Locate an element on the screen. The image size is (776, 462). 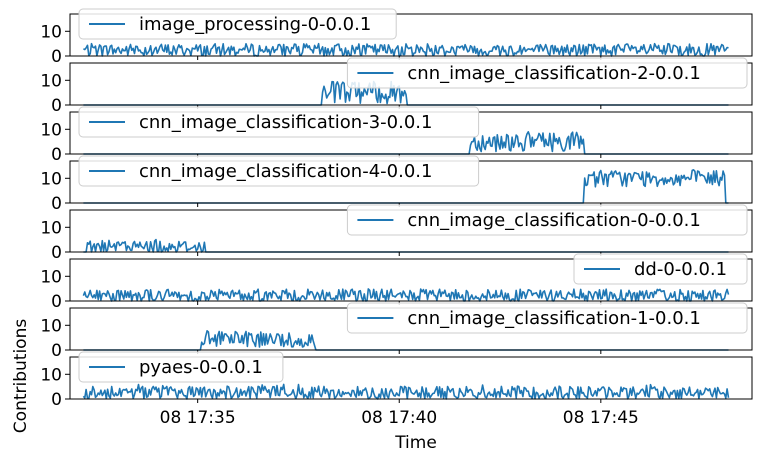
legend-5: dd-0-0.0.1 is located at coordinates (660, 269).